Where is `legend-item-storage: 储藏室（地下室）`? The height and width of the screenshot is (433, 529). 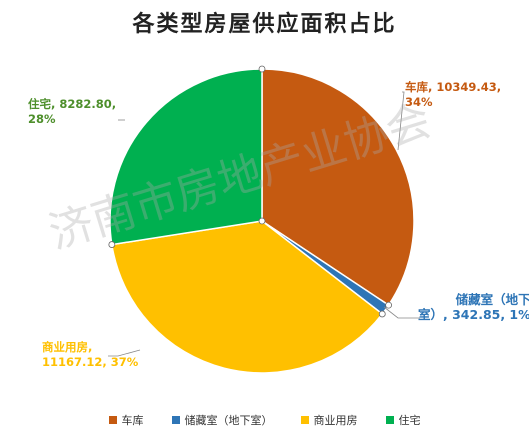
legend-item-storage: 储藏室（地下室） is located at coordinates (222, 420).